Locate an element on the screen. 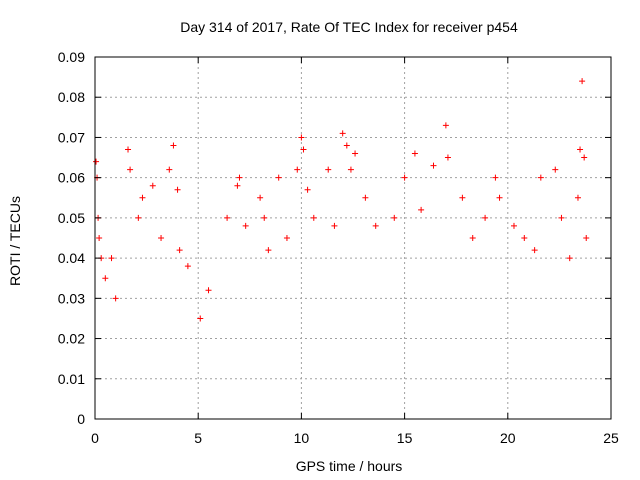 The height and width of the screenshot is (480, 640). y-tick-label: 0.04 is located at coordinates (71, 258).